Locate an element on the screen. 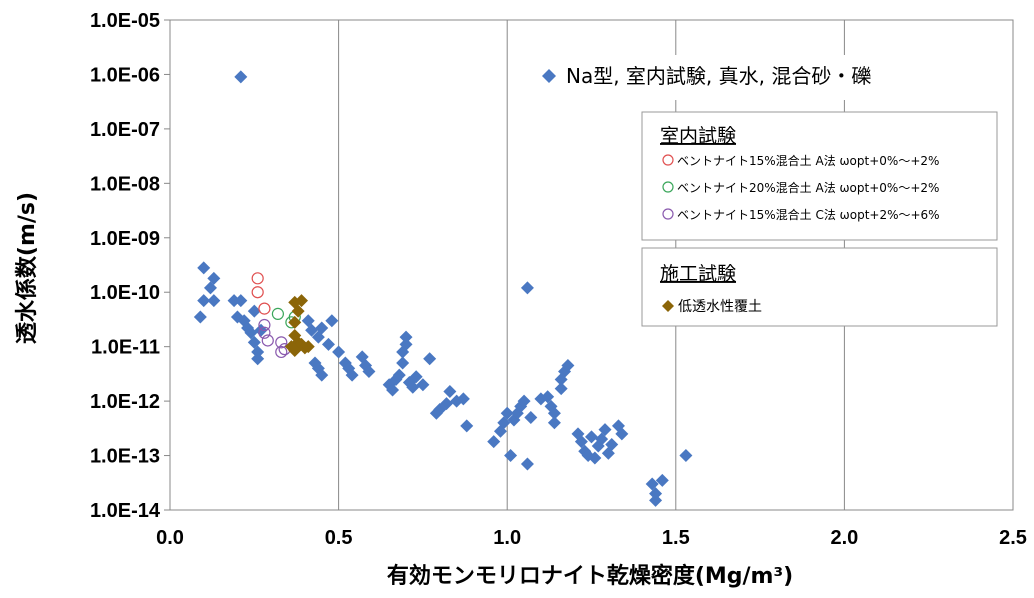 The width and height of the screenshot is (1034, 598). x-tick-label: 1.0 is located at coordinates (507, 538).